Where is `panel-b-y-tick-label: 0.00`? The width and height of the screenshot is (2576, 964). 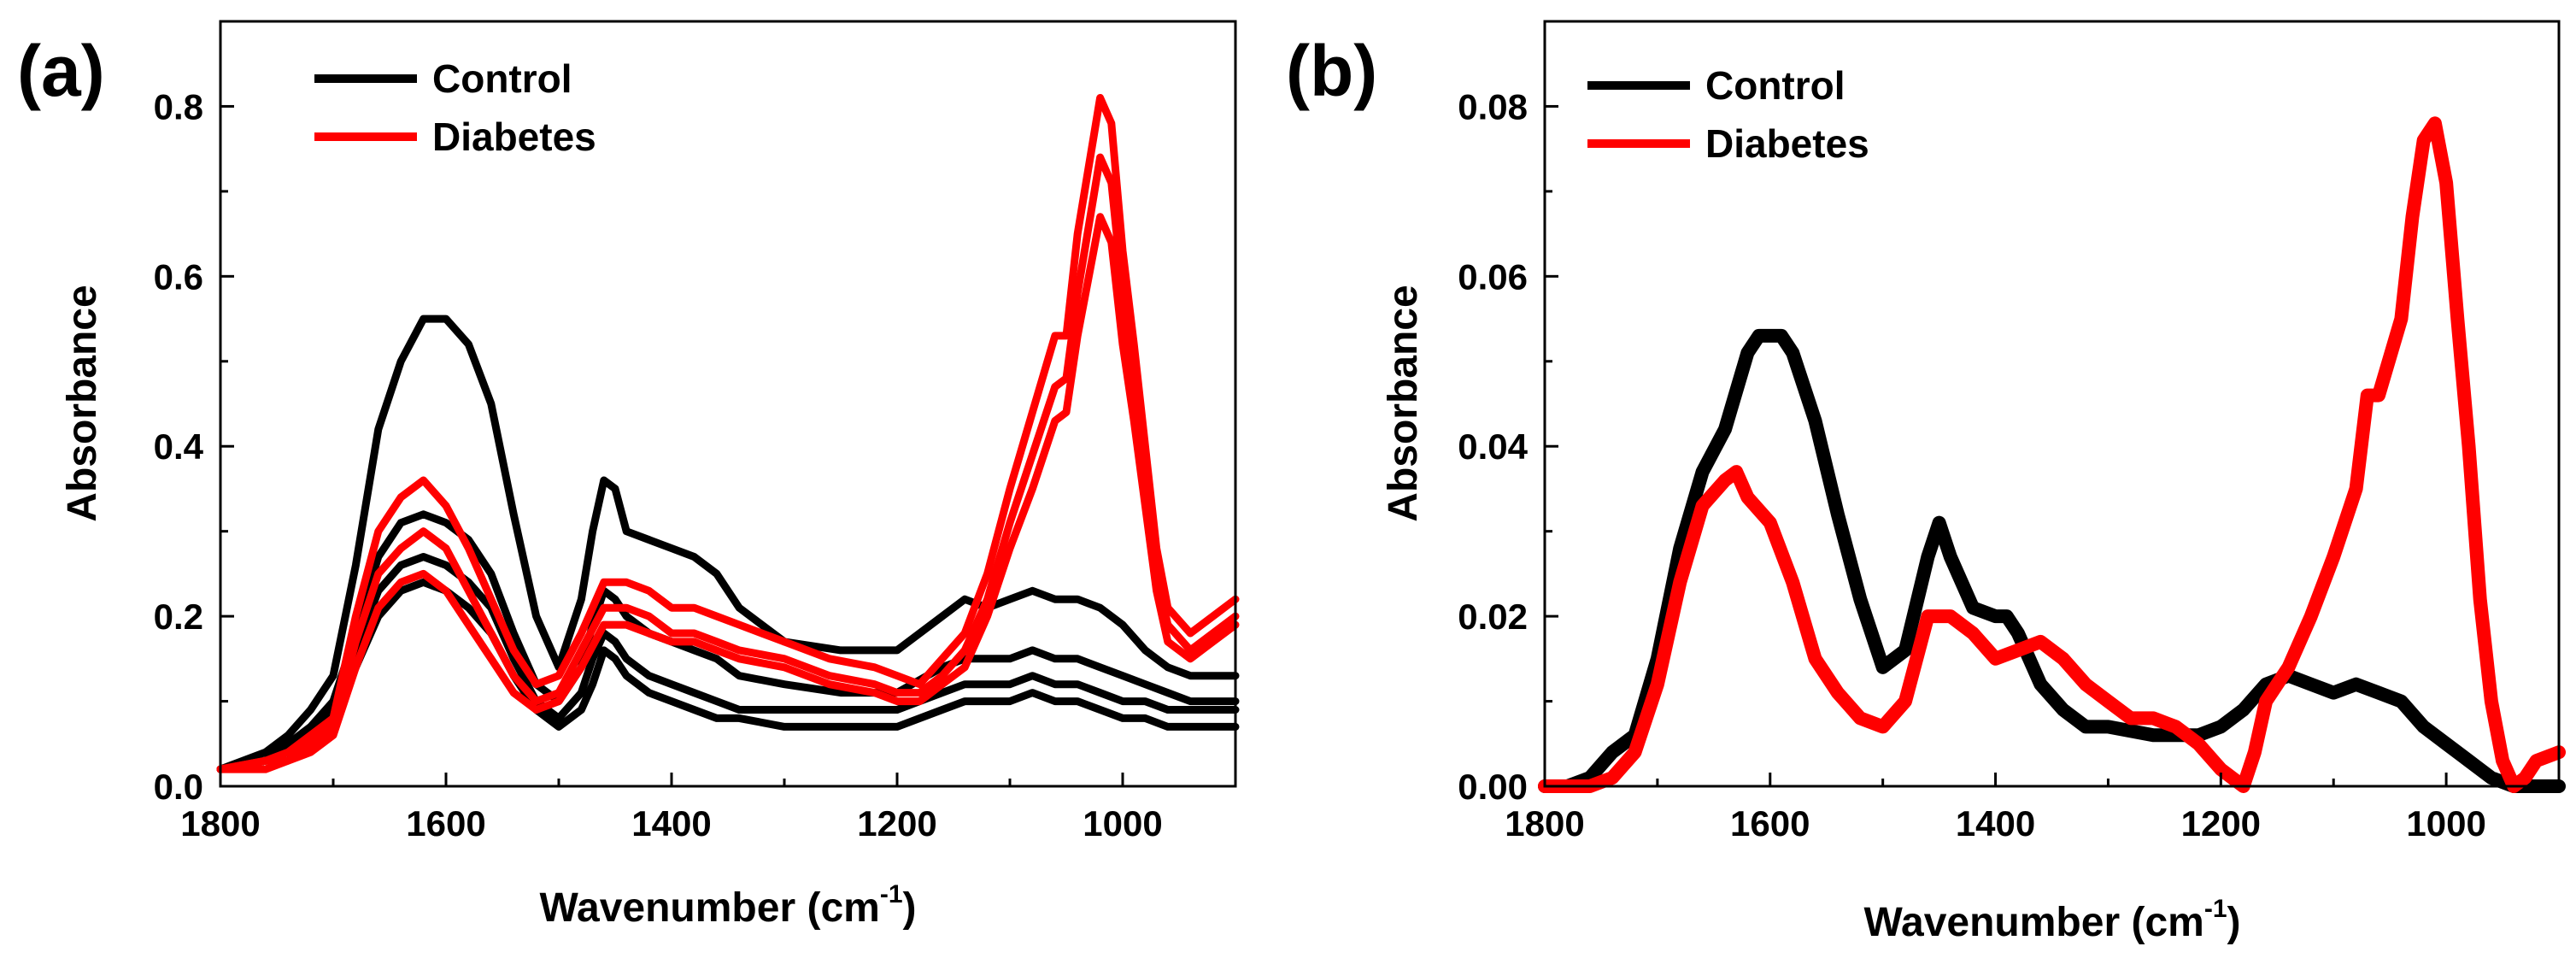 panel-b-y-tick-label: 0.00 is located at coordinates (1493, 787).